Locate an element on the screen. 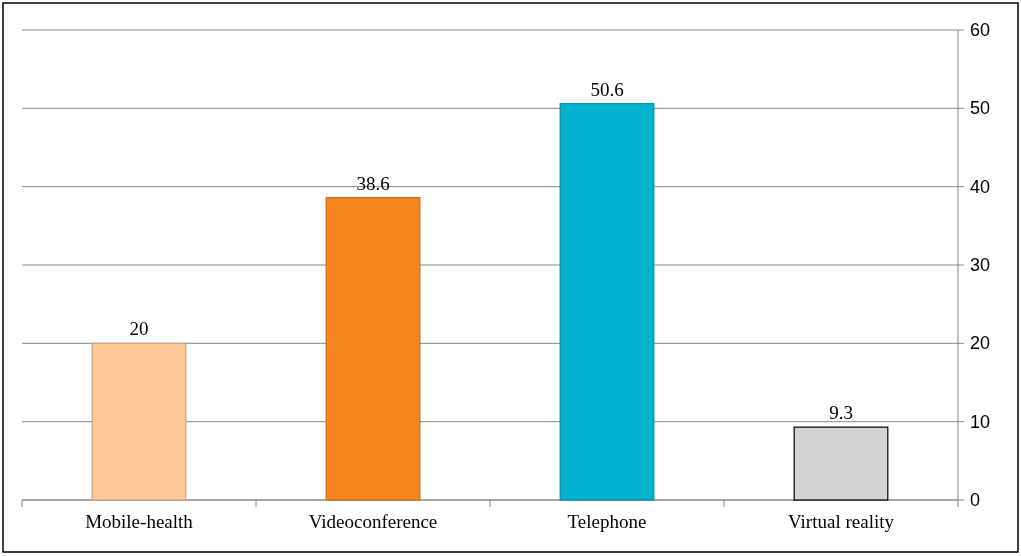  y-tick-label: 40 is located at coordinates (980, 186).